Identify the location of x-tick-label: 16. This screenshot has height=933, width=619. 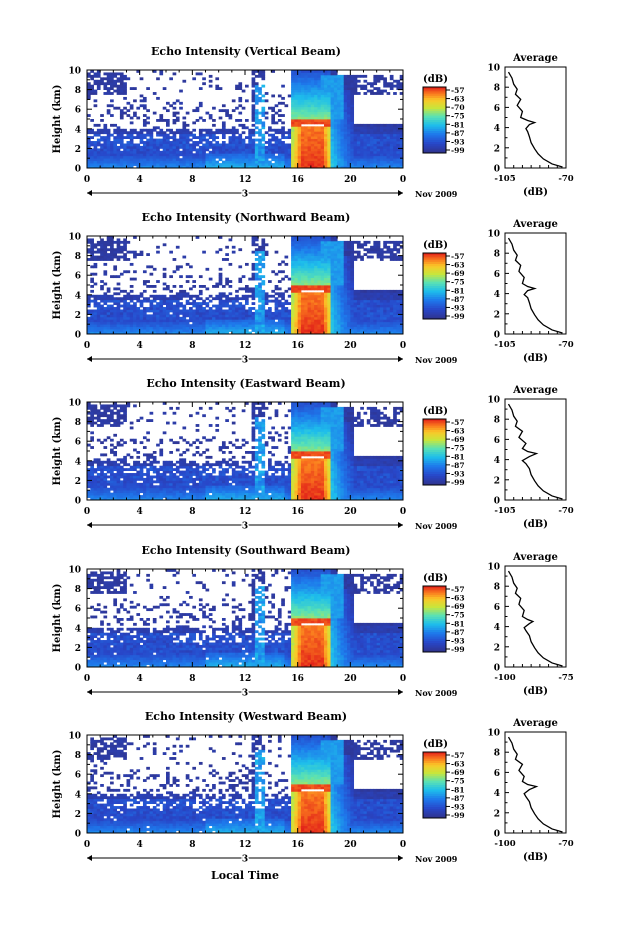
(297, 346).